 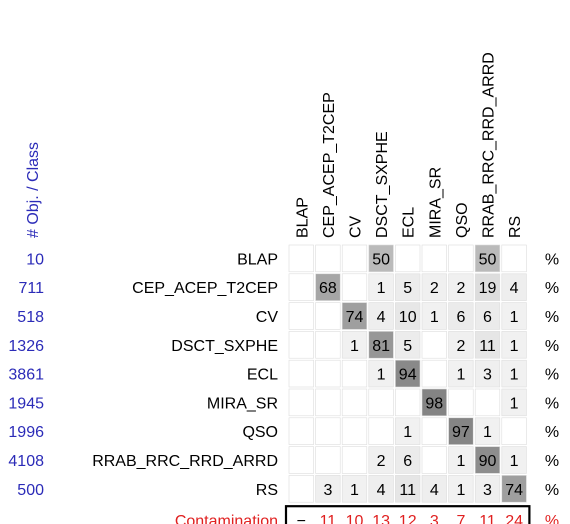 What do you see at coordinates (26, 346) in the screenshot?
I see `row-count: 1326` at bounding box center [26, 346].